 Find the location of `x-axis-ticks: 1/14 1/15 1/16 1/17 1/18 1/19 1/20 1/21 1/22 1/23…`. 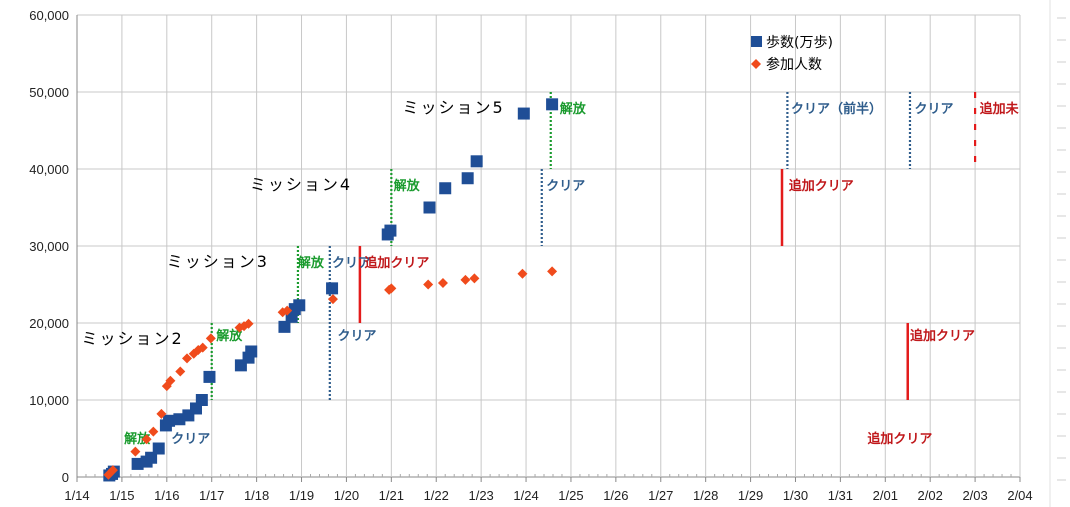

x-axis-ticks: 1/14 1/15 1/16 1/17 1/18 1/19 1/20 1/21 1/22 1/23… is located at coordinates (548, 488).